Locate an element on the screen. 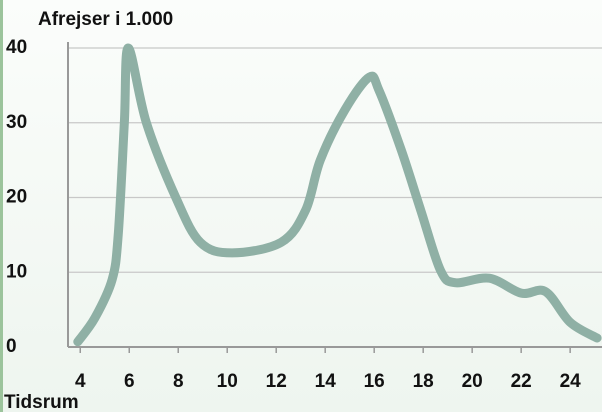 The image size is (602, 412). x-tick-label: 16 is located at coordinates (374, 381).